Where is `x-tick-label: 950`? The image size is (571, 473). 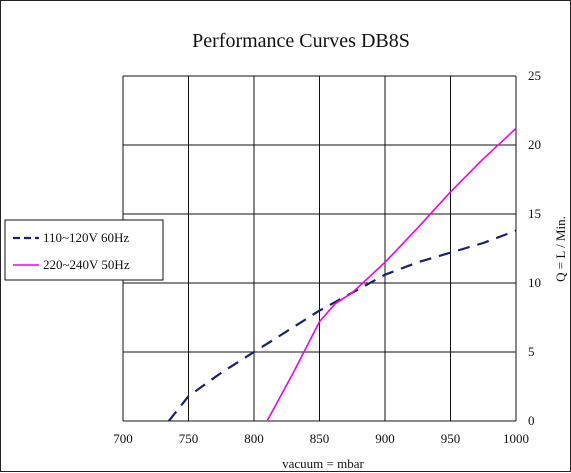 x-tick-label: 950 is located at coordinates (451, 438).